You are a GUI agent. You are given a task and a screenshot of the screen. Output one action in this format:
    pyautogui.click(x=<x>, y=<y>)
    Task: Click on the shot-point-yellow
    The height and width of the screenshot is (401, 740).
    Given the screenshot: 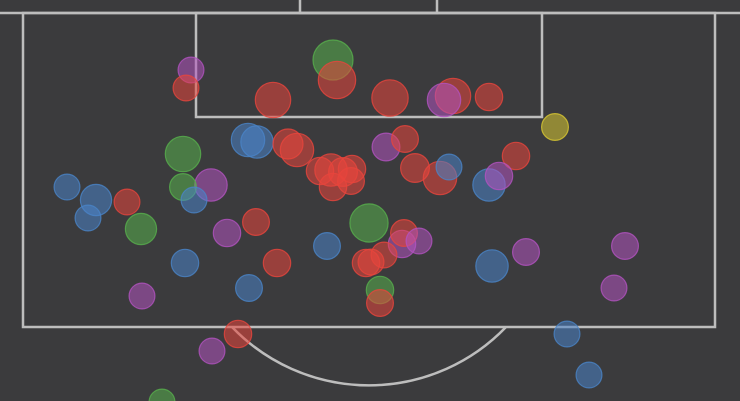 What is the action you would take?
    pyautogui.click(x=554, y=126)
    